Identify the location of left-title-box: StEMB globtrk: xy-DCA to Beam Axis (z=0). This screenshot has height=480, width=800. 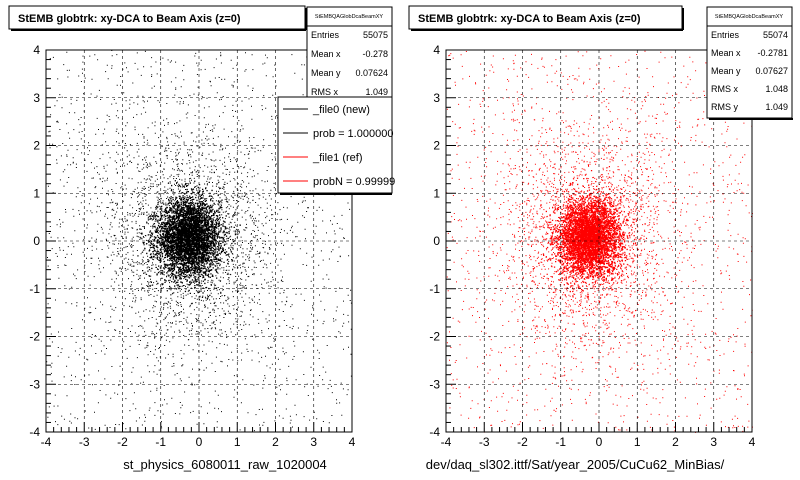
(157, 18).